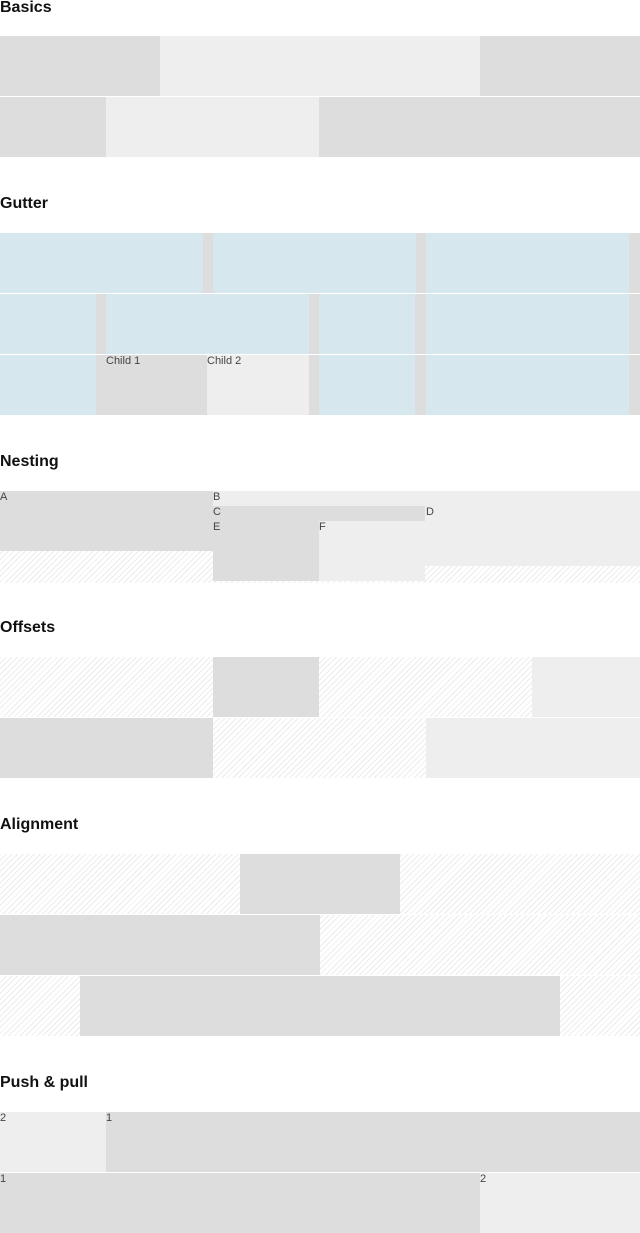  I want to click on section-title-push-pull: Push & pull, so click(44, 1082).